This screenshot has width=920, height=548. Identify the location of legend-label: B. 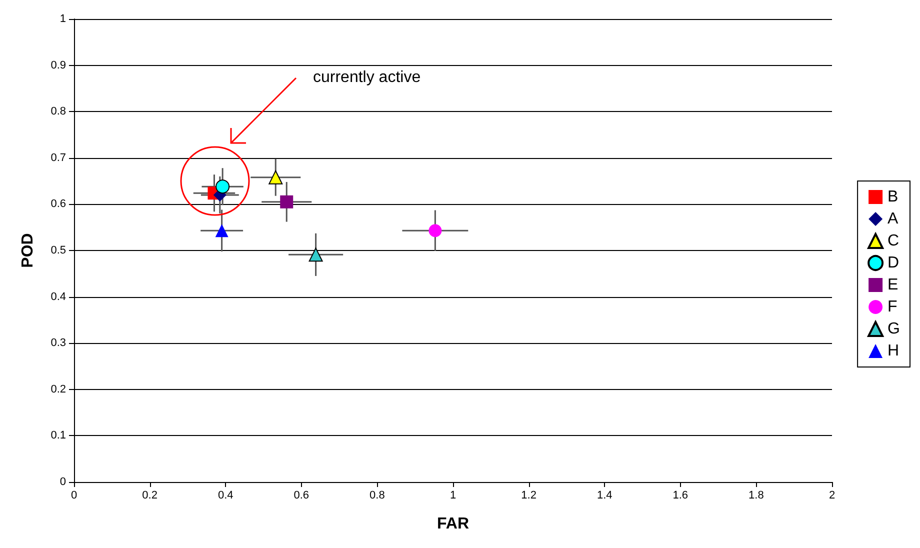
(893, 197).